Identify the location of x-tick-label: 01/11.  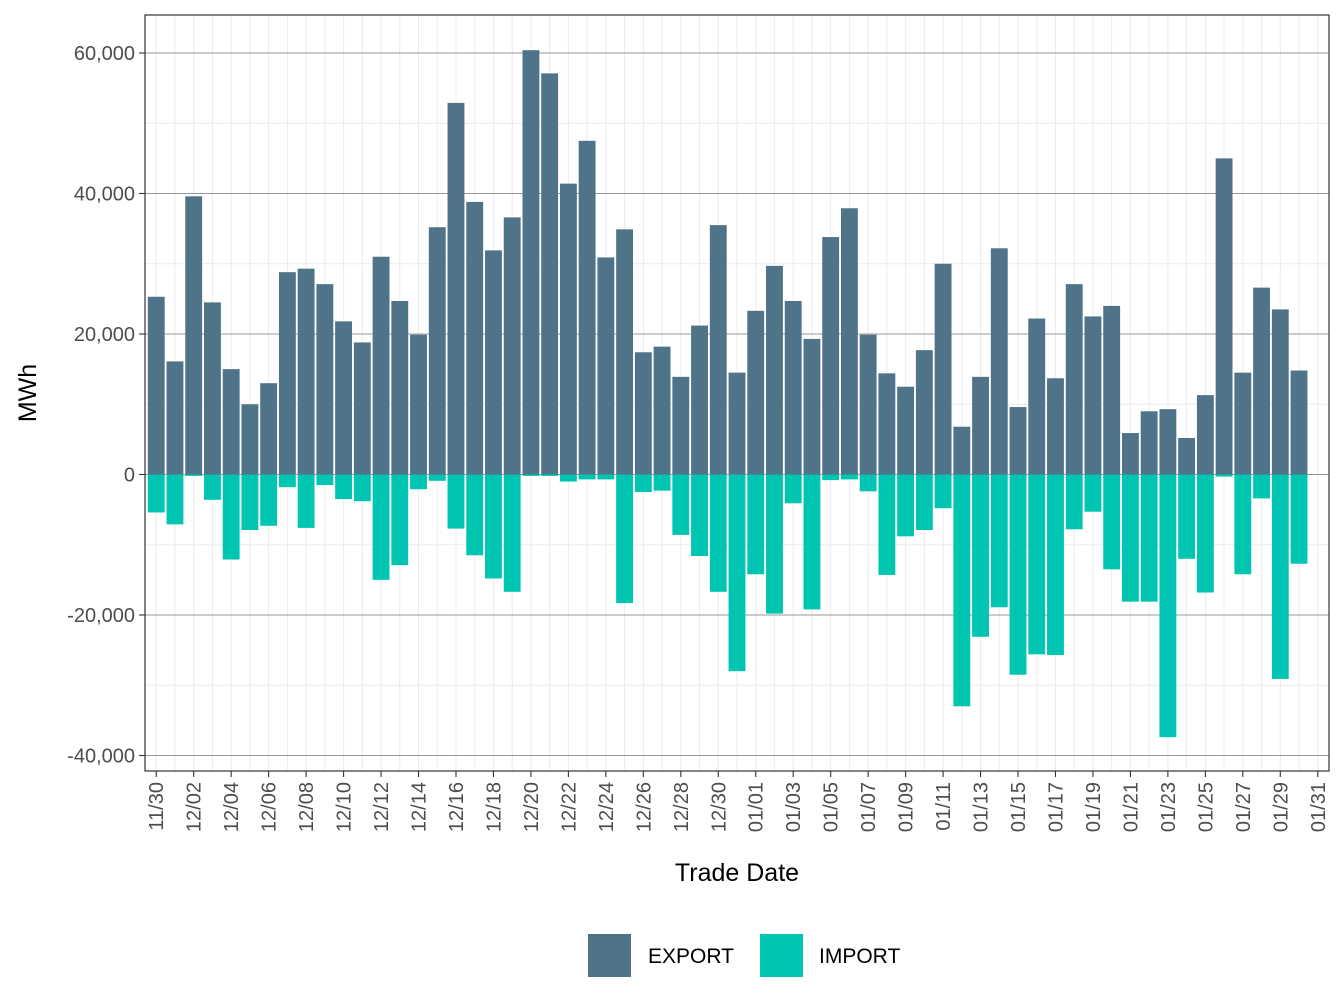
(944, 806).